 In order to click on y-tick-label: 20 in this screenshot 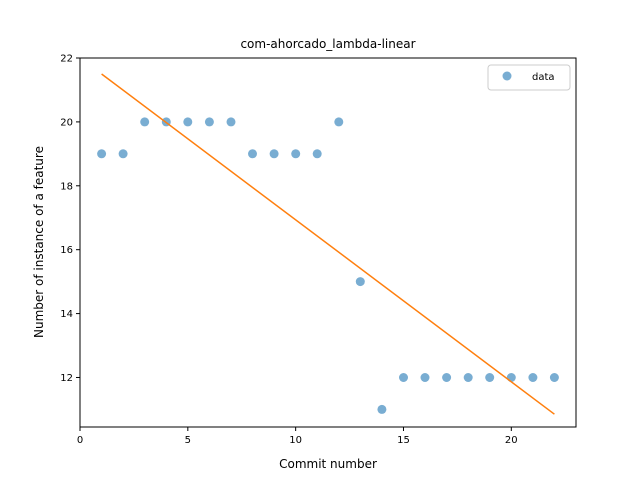, I will do `click(66, 122)`.